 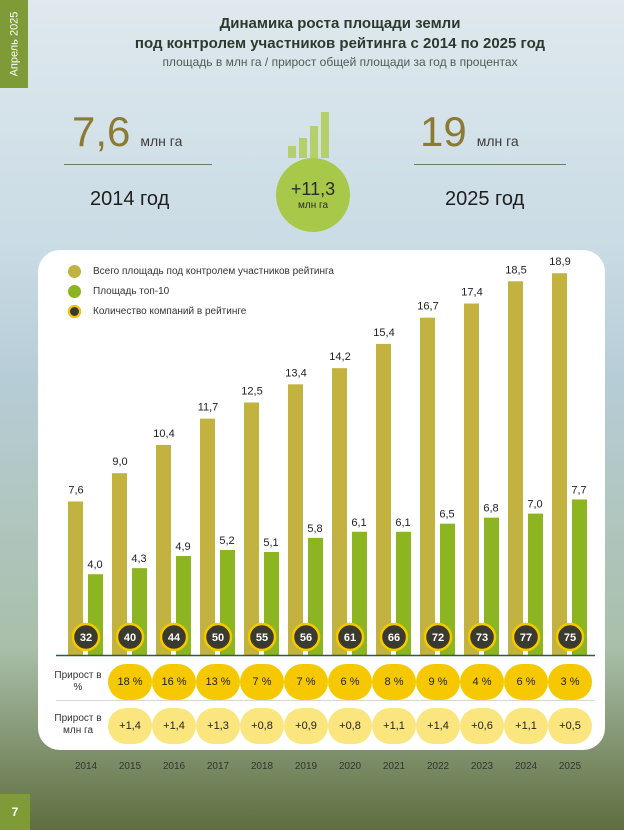 What do you see at coordinates (163, 434) in the screenshot?
I see `label-total-2016: 10,4` at bounding box center [163, 434].